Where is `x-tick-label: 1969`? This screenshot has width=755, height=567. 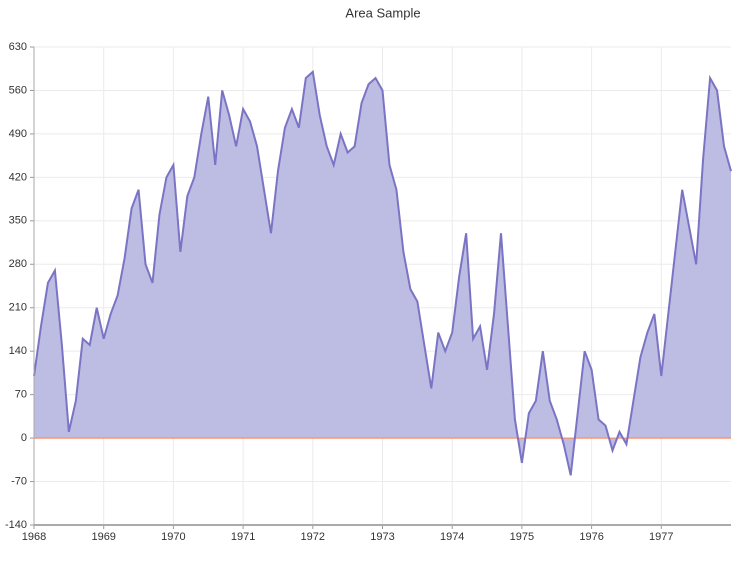
x-tick-label: 1969 is located at coordinates (103, 537).